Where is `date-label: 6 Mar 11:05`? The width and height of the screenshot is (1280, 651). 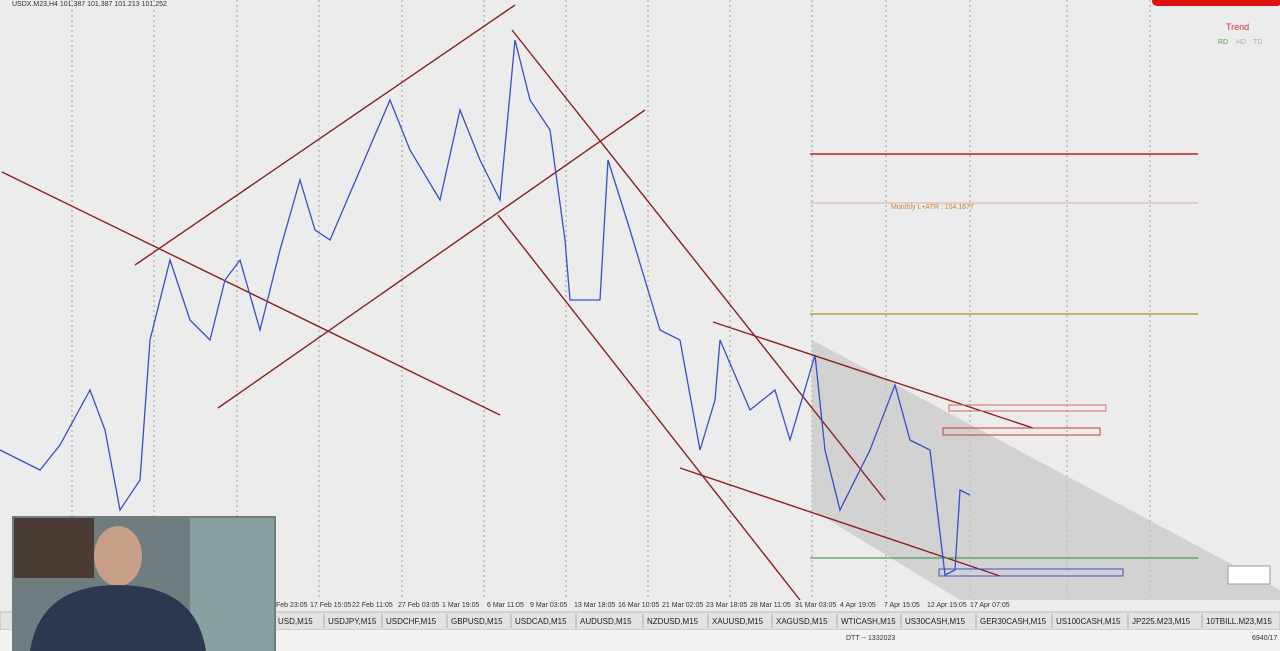 date-label: 6 Mar 11:05 is located at coordinates (505, 605).